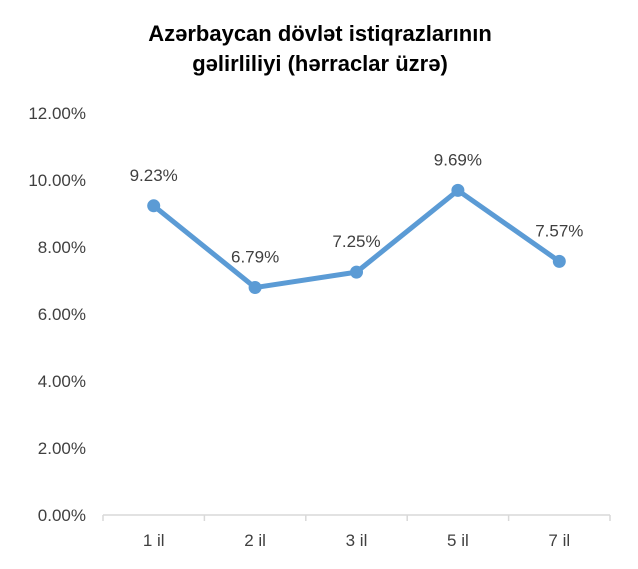  What do you see at coordinates (559, 230) in the screenshot?
I see `data-label: 7.57%` at bounding box center [559, 230].